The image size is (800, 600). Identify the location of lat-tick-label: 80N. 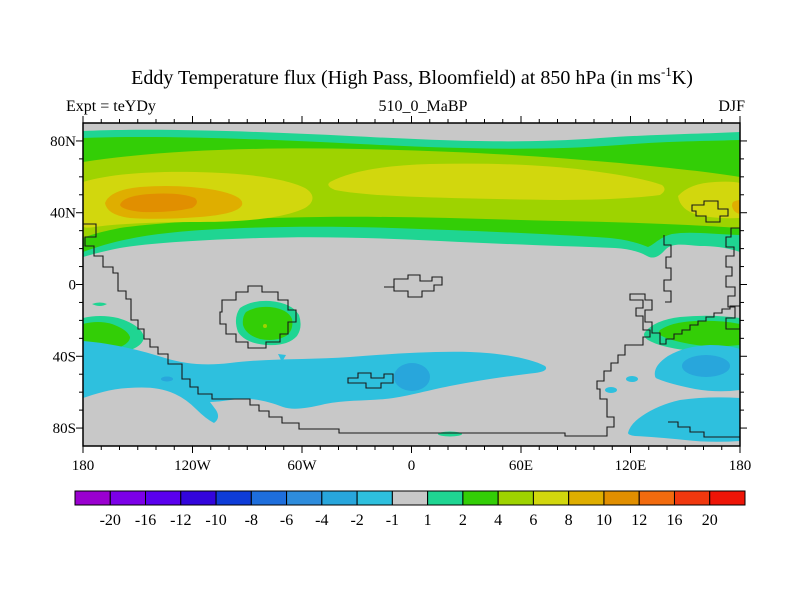
(63, 142).